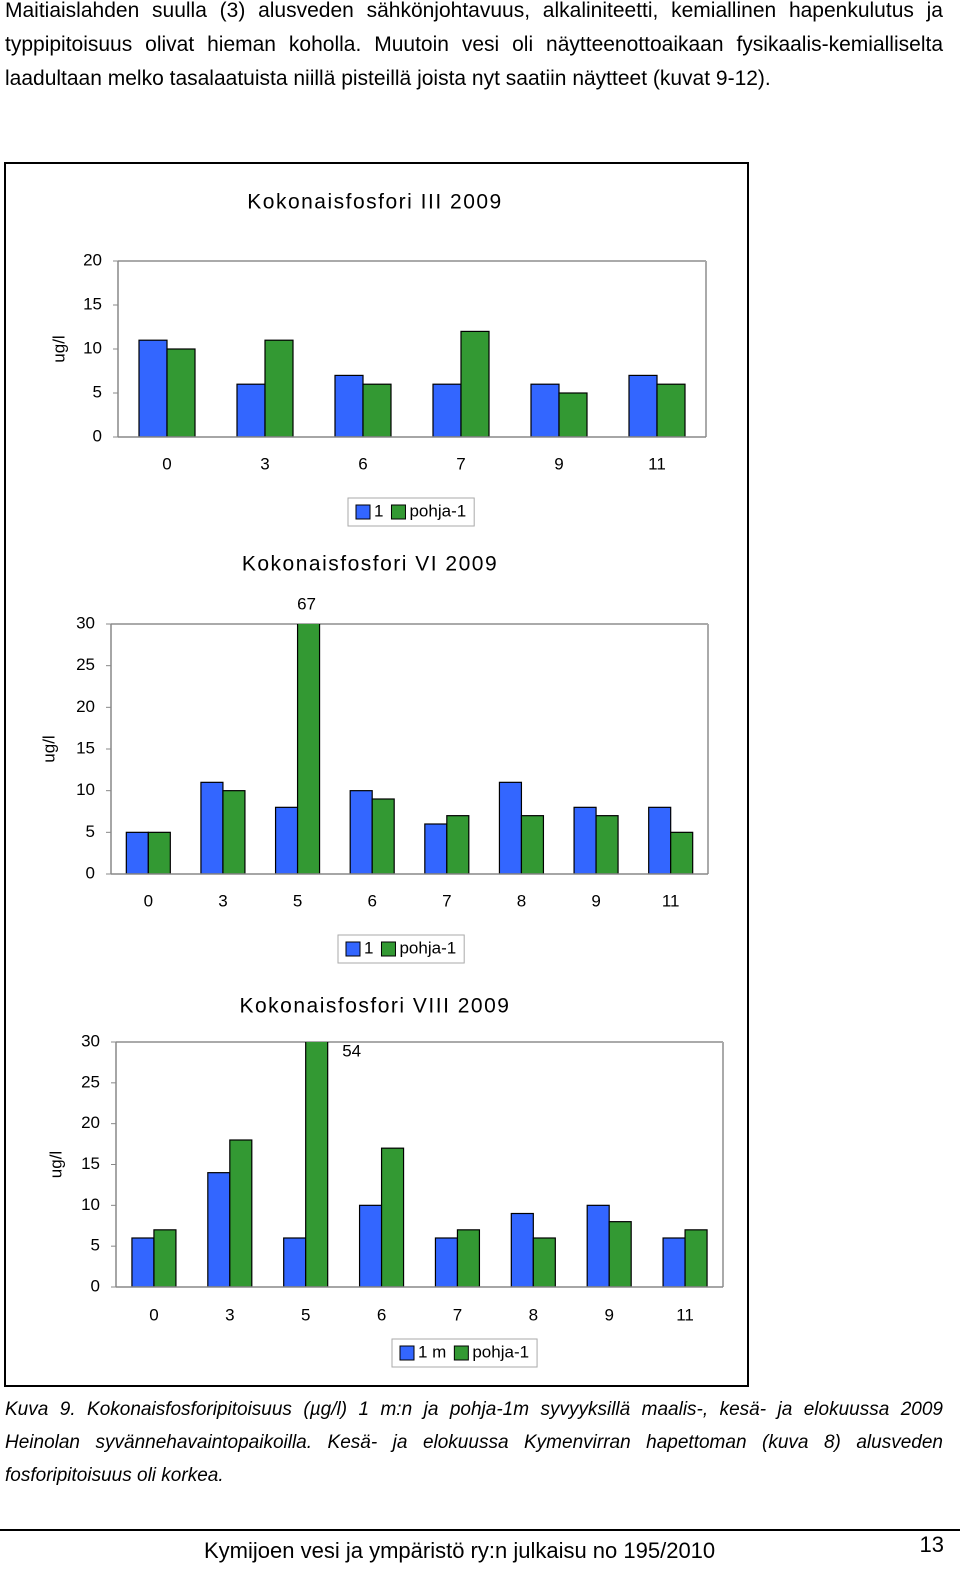 Image resolution: width=960 pixels, height=1589 pixels. What do you see at coordinates (375, 1006) in the screenshot?
I see `chart-title: Kokonaisfosfori VIII 2009` at bounding box center [375, 1006].